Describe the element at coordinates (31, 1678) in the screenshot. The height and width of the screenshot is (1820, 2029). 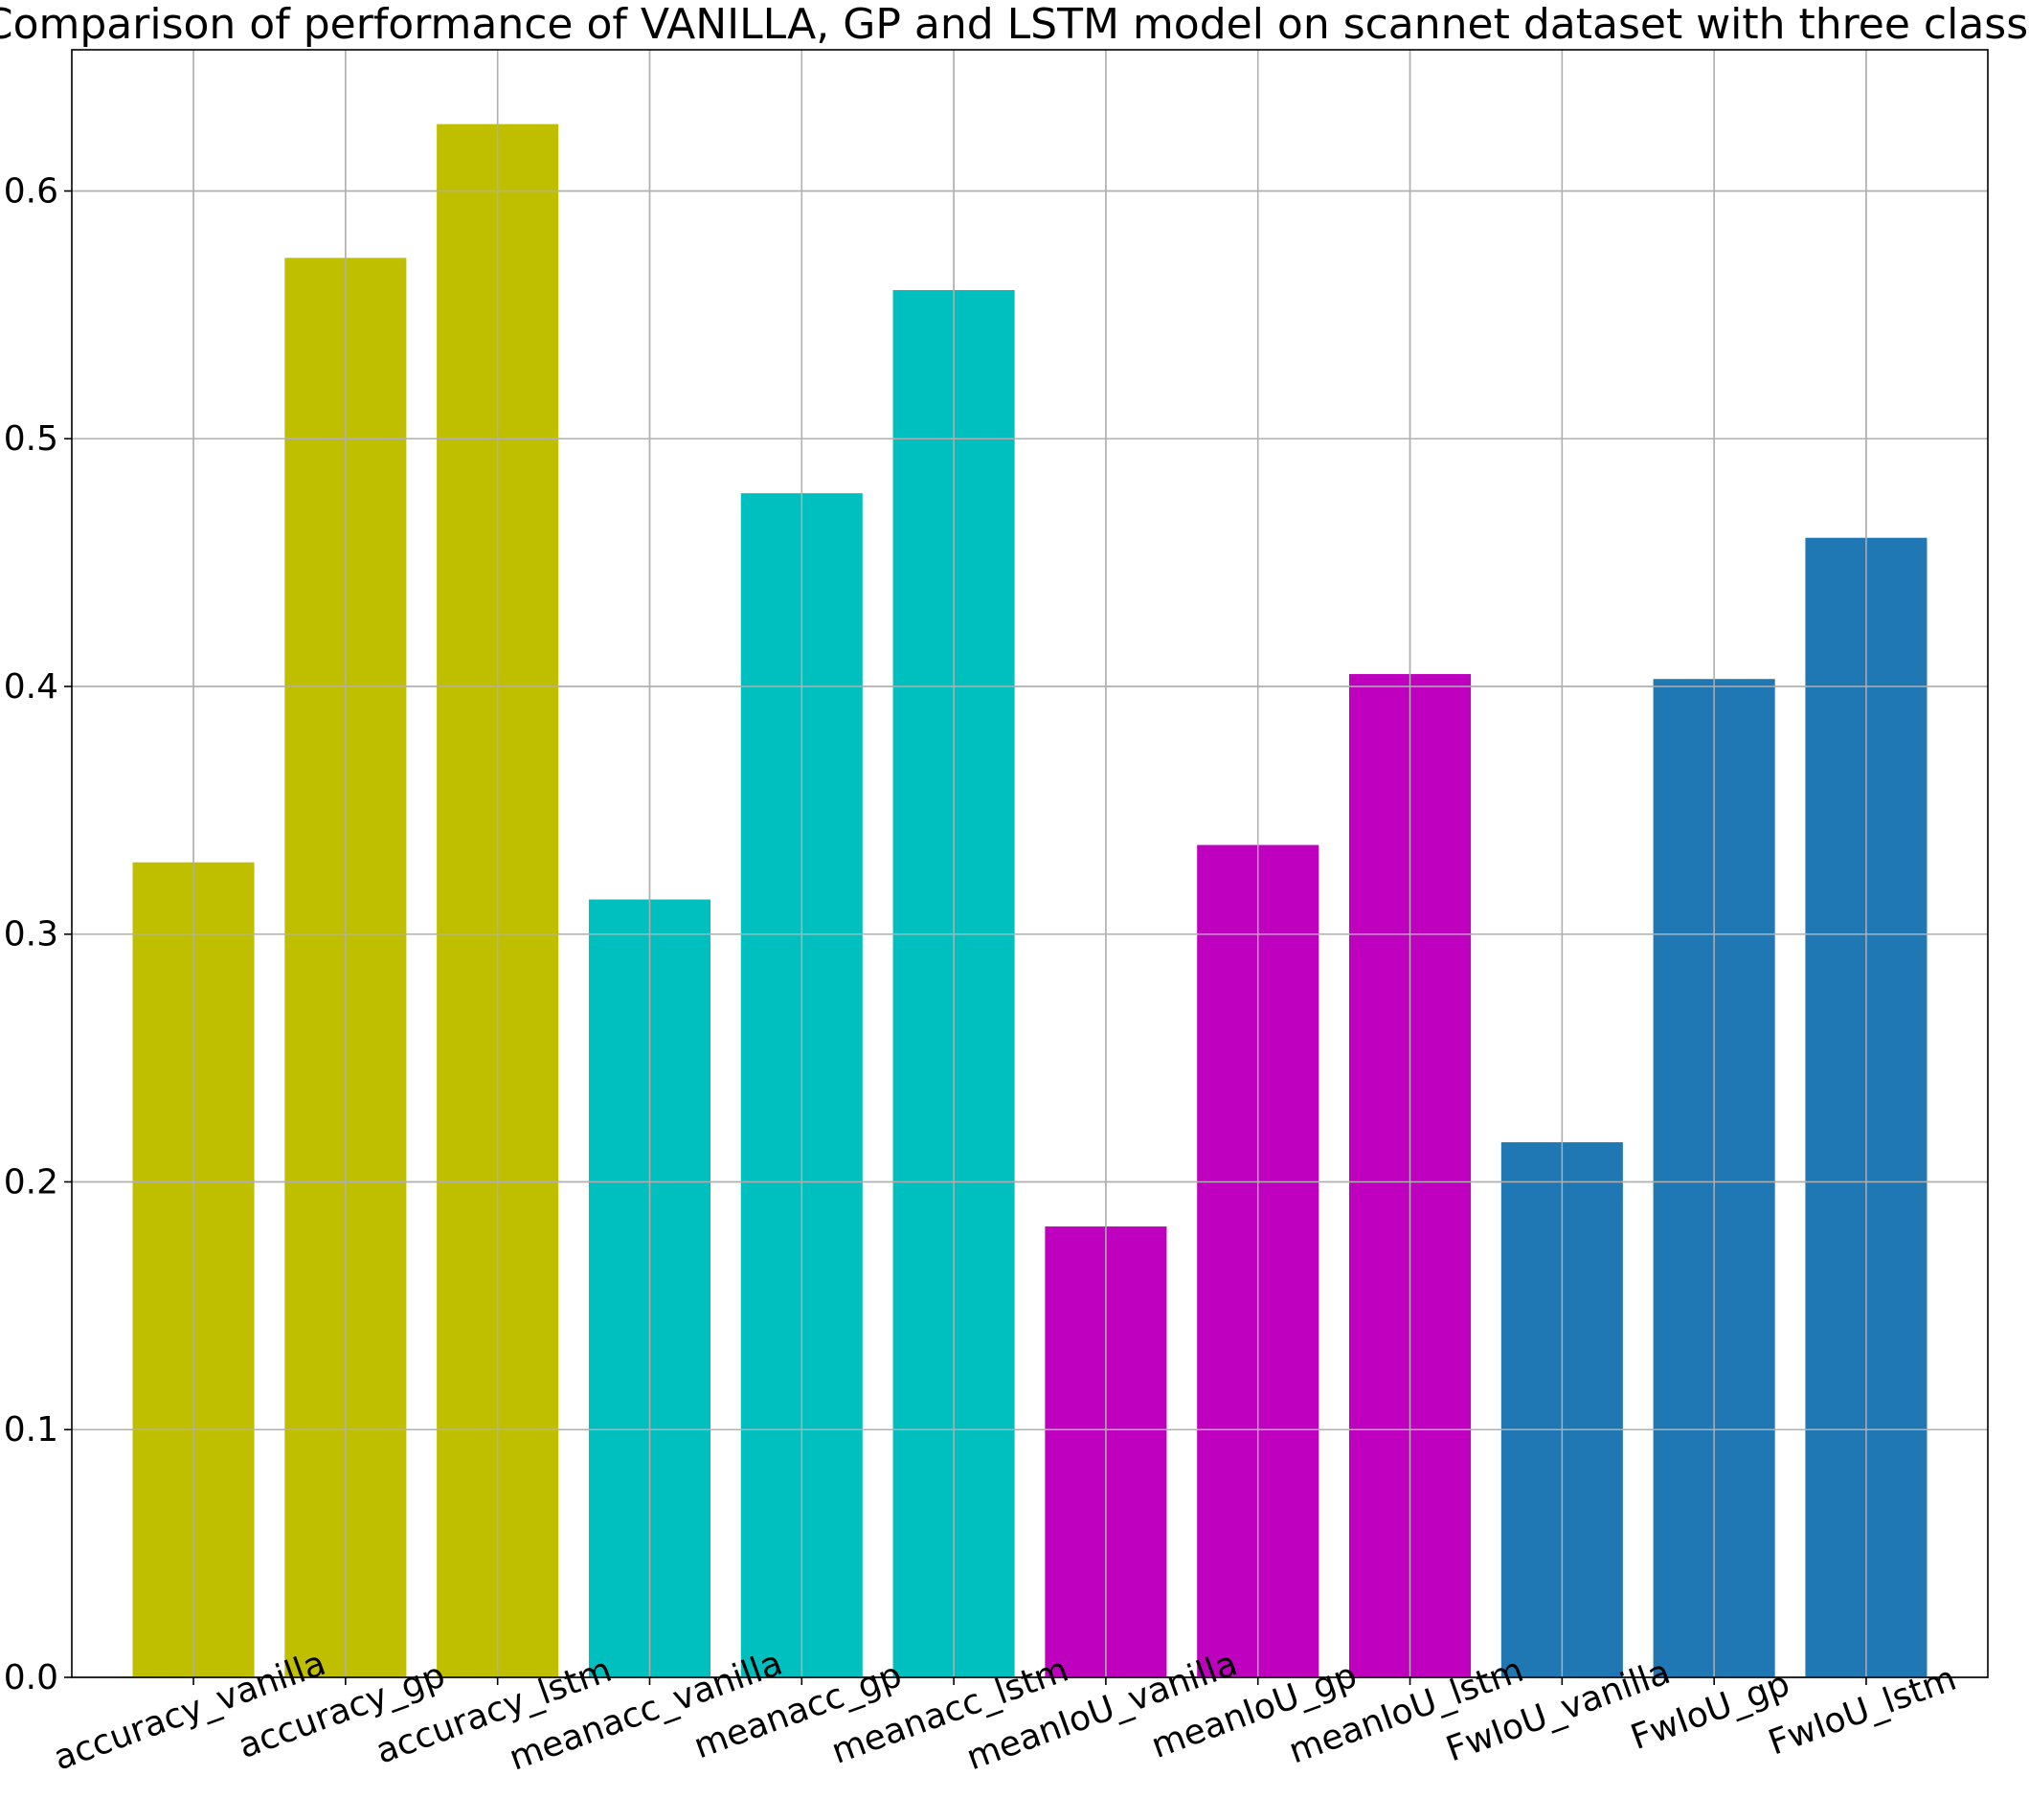
I see `y-tick-label: 0.0` at that location.